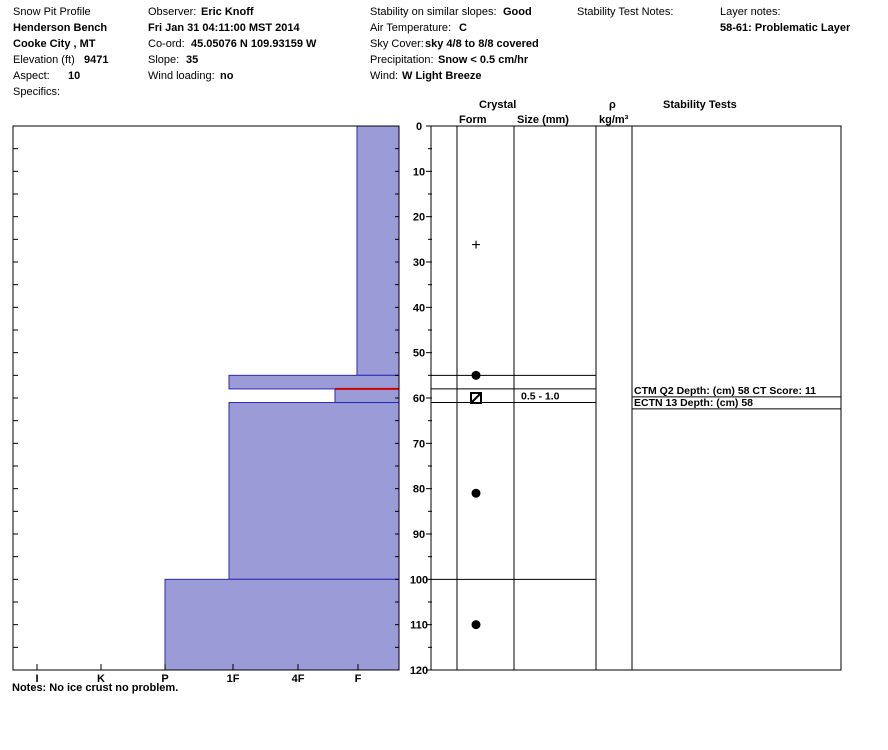 Image resolution: width=888 pixels, height=750 pixels. What do you see at coordinates (517, 12) in the screenshot?
I see `stability-value: Good` at bounding box center [517, 12].